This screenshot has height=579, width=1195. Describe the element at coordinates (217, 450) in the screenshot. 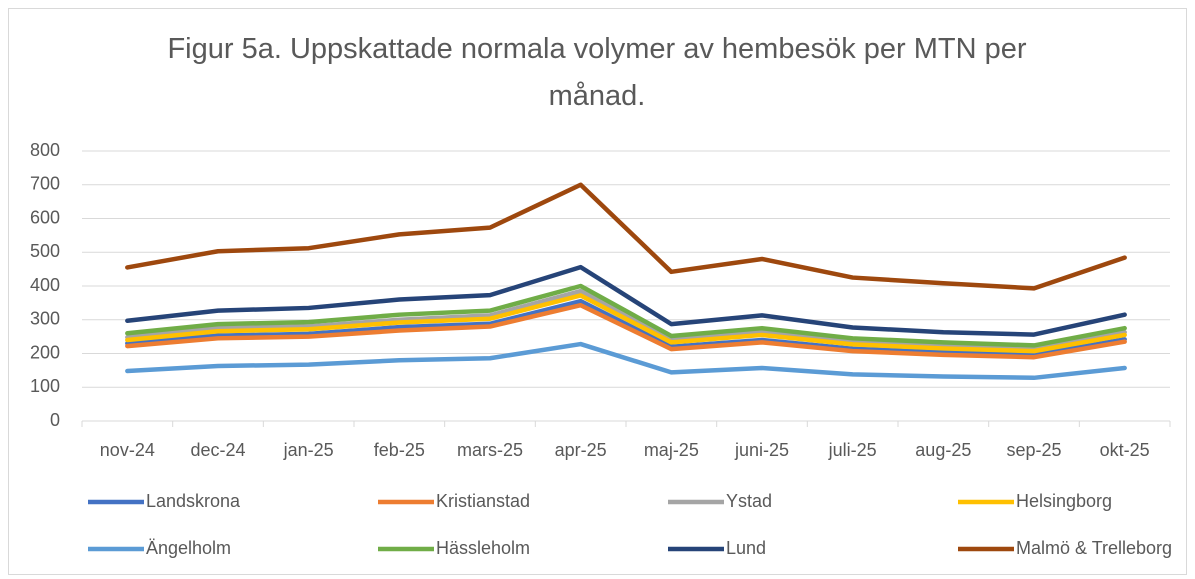

I see `x-tick-label: dec-24` at that location.